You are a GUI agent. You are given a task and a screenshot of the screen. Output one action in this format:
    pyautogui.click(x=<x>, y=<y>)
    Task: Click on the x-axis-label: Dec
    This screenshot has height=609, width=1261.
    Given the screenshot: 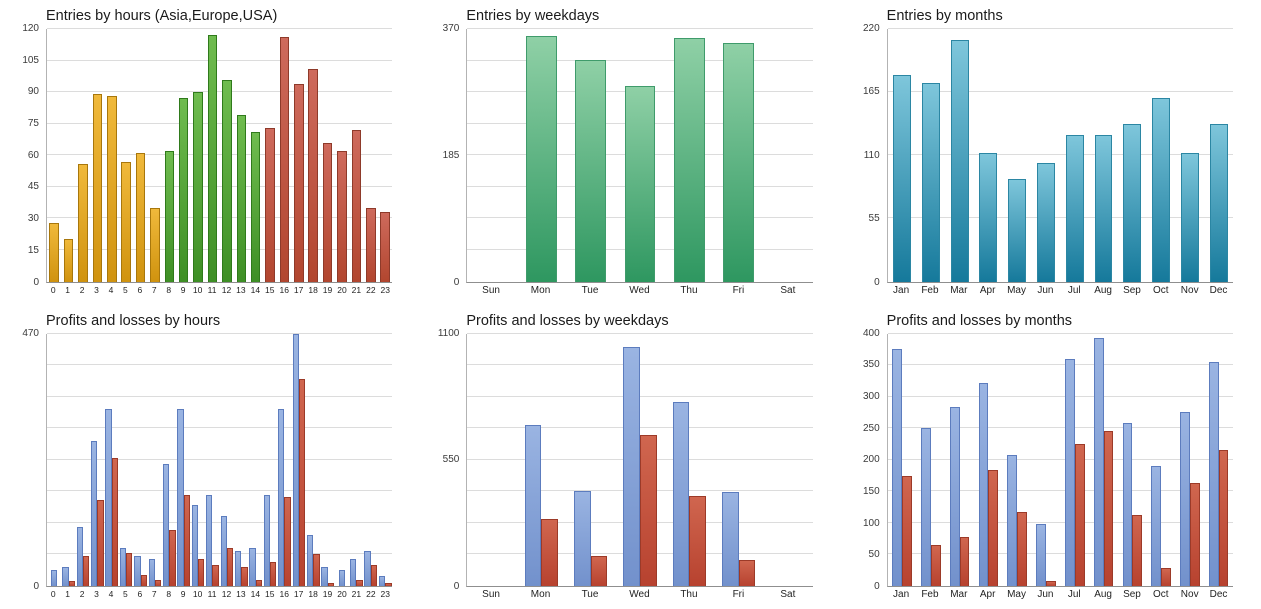 What is the action you would take?
    pyautogui.click(x=1218, y=594)
    